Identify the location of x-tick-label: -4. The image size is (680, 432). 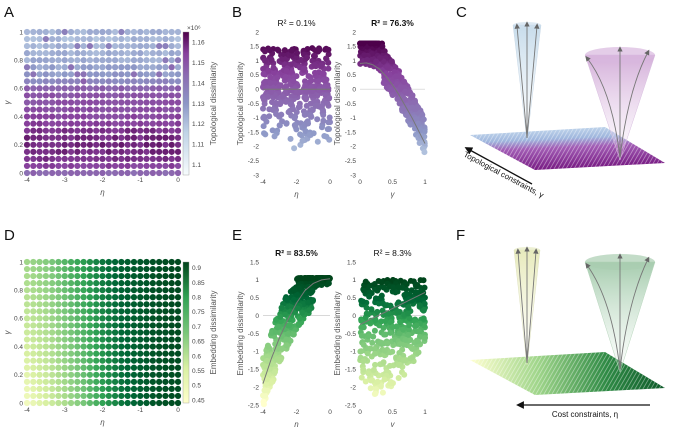
(27, 180).